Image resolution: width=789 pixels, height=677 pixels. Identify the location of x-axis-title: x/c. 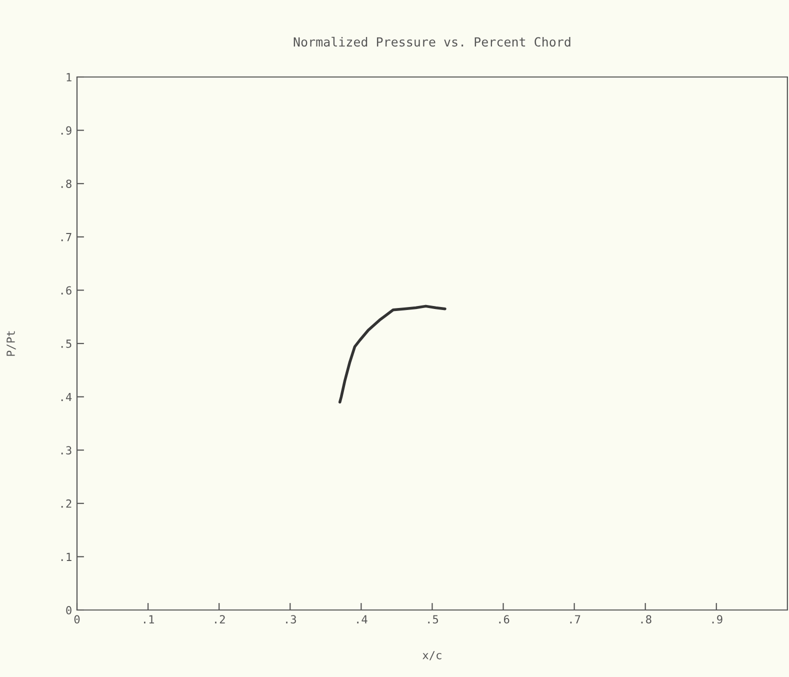
(432, 655).